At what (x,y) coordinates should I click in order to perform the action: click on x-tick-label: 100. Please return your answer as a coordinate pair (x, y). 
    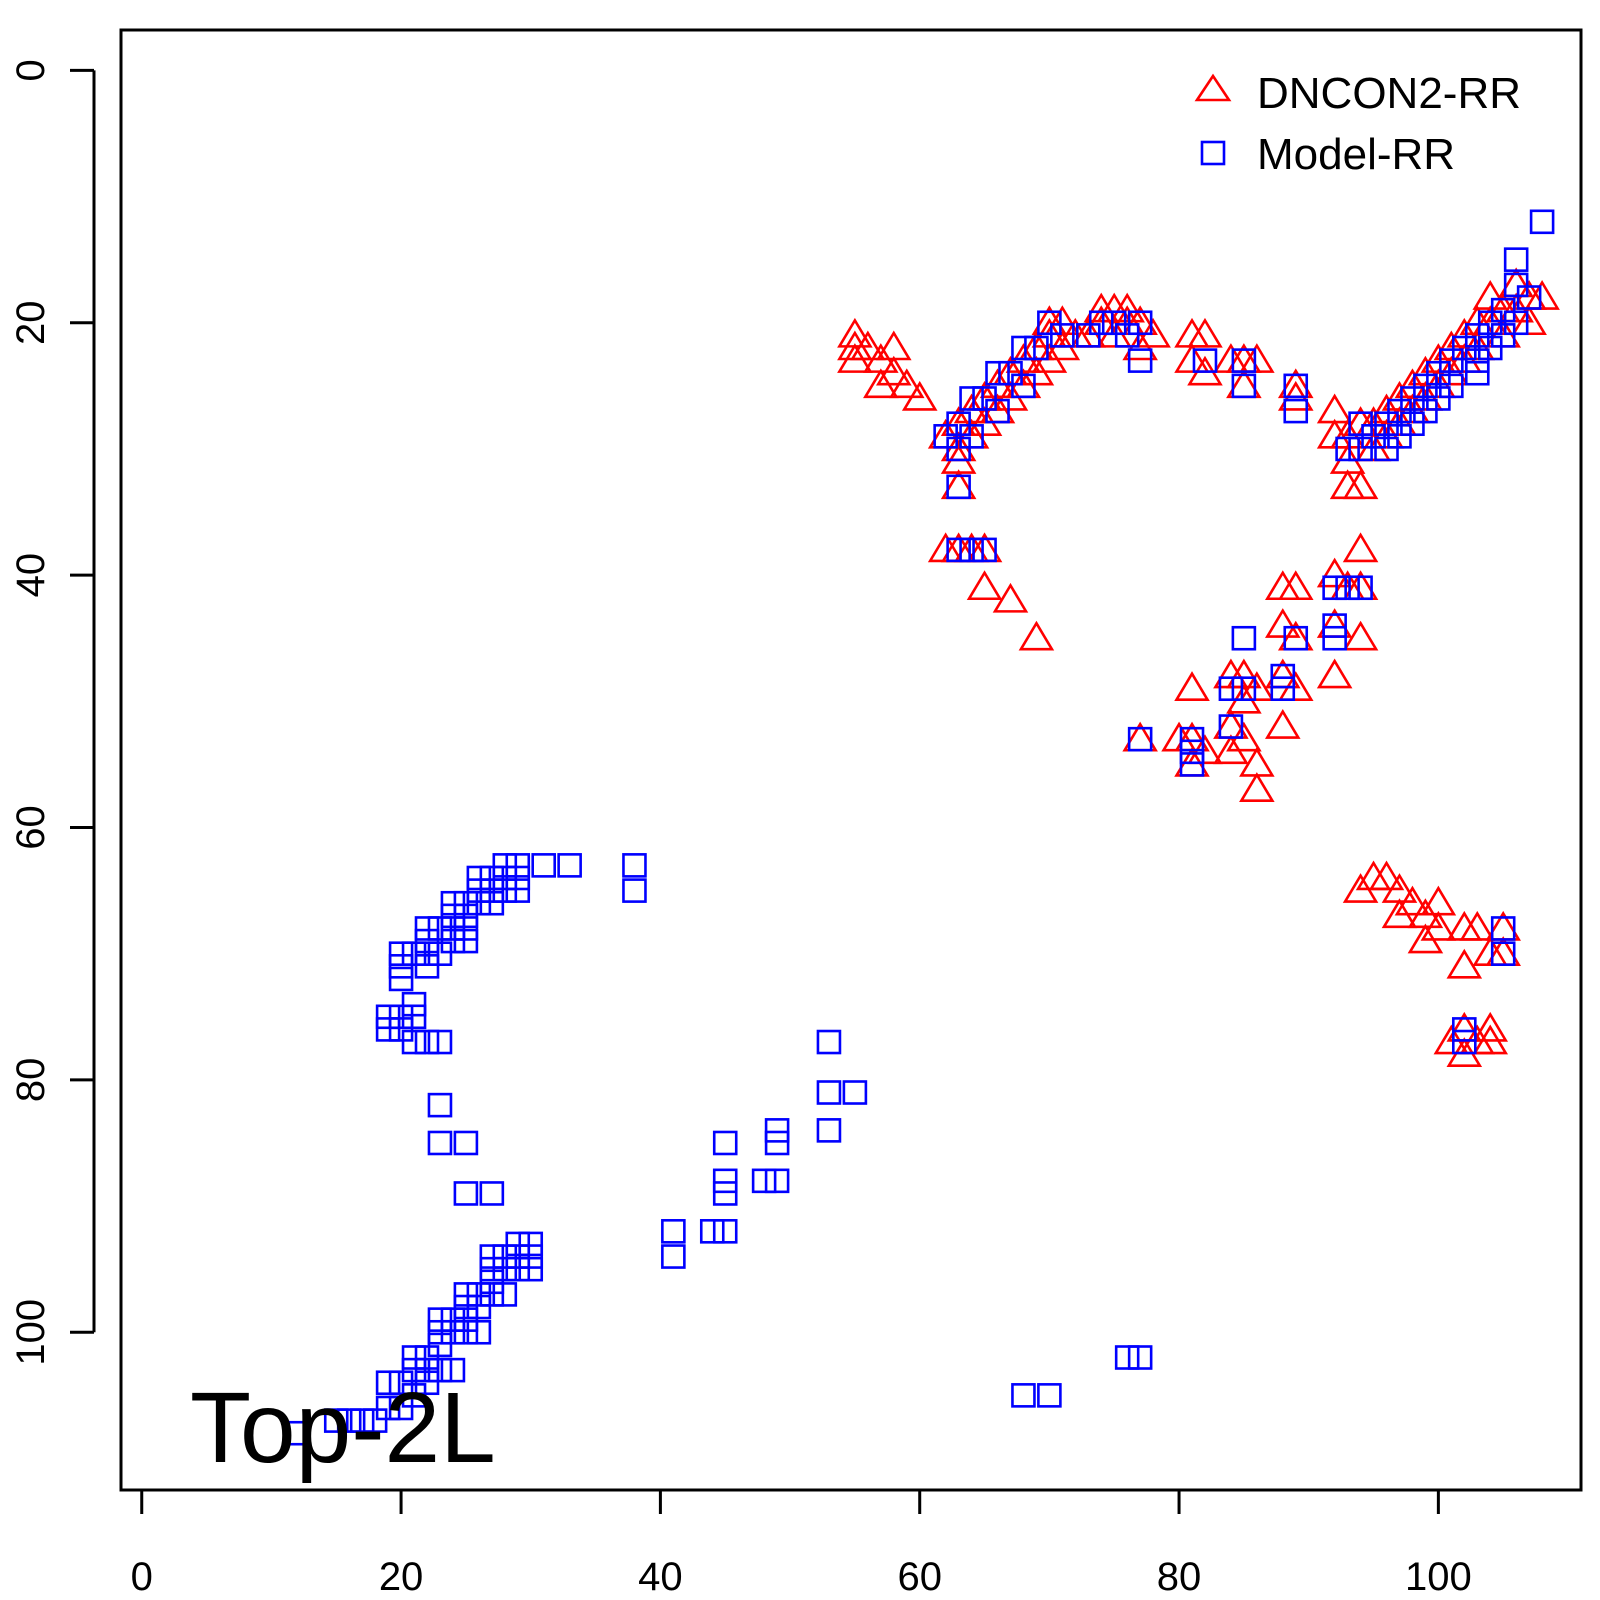
    Looking at the image, I should click on (1438, 1577).